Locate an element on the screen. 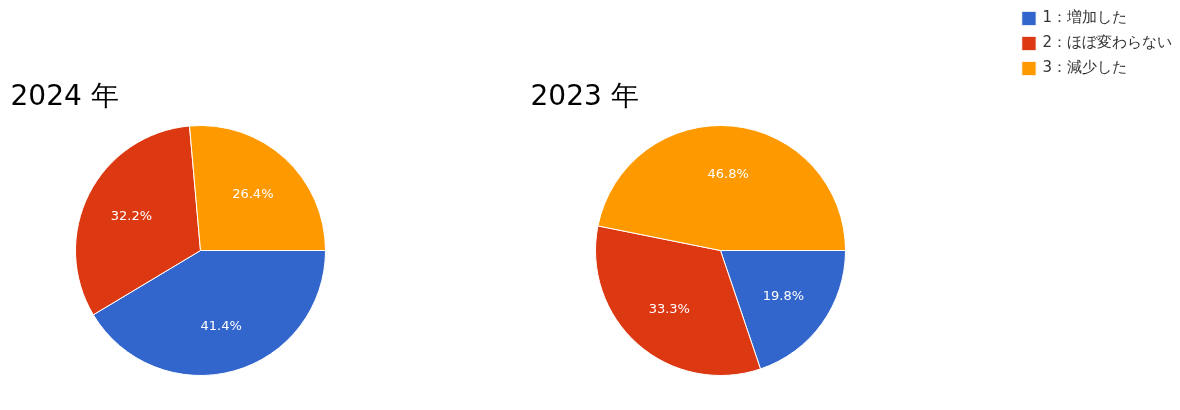 The width and height of the screenshot is (1180, 410). data-label: 26.4% is located at coordinates (253, 193).